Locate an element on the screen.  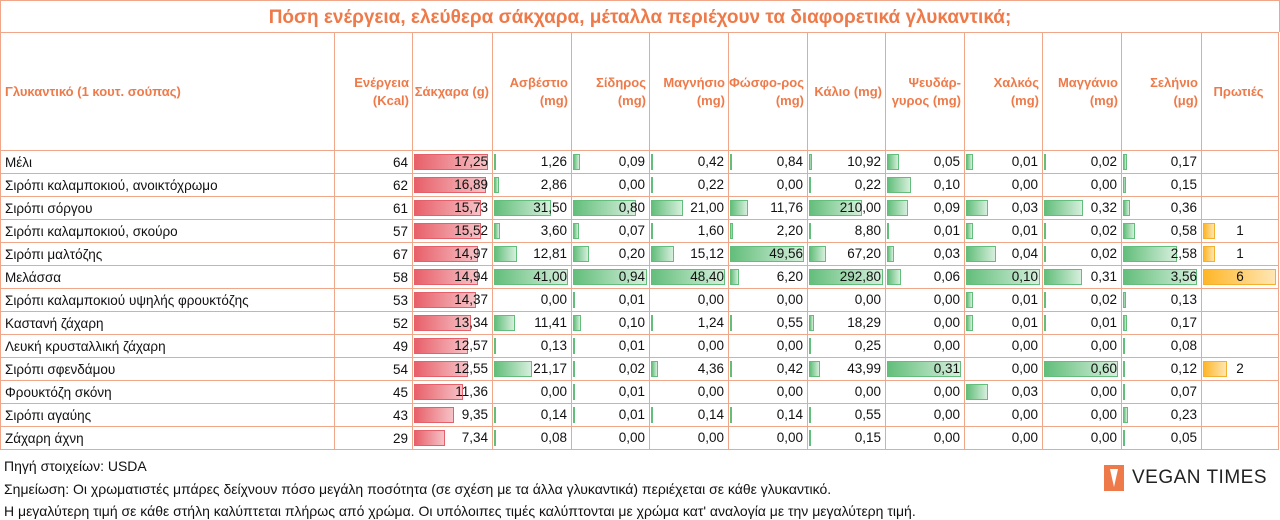
magnesium-value: 0,22 is located at coordinates (710, 184).